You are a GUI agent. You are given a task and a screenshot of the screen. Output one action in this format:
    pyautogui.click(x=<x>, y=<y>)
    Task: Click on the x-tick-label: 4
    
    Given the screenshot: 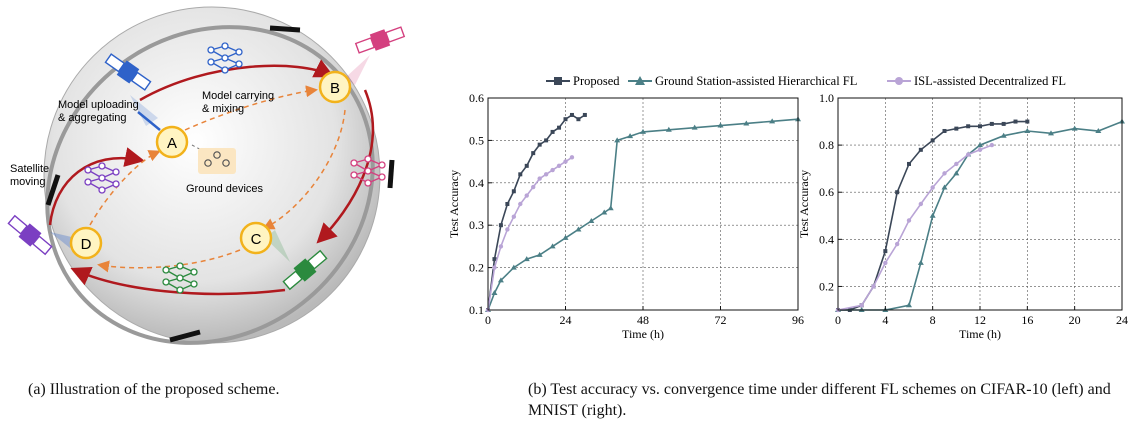 What is the action you would take?
    pyautogui.click(x=885, y=320)
    